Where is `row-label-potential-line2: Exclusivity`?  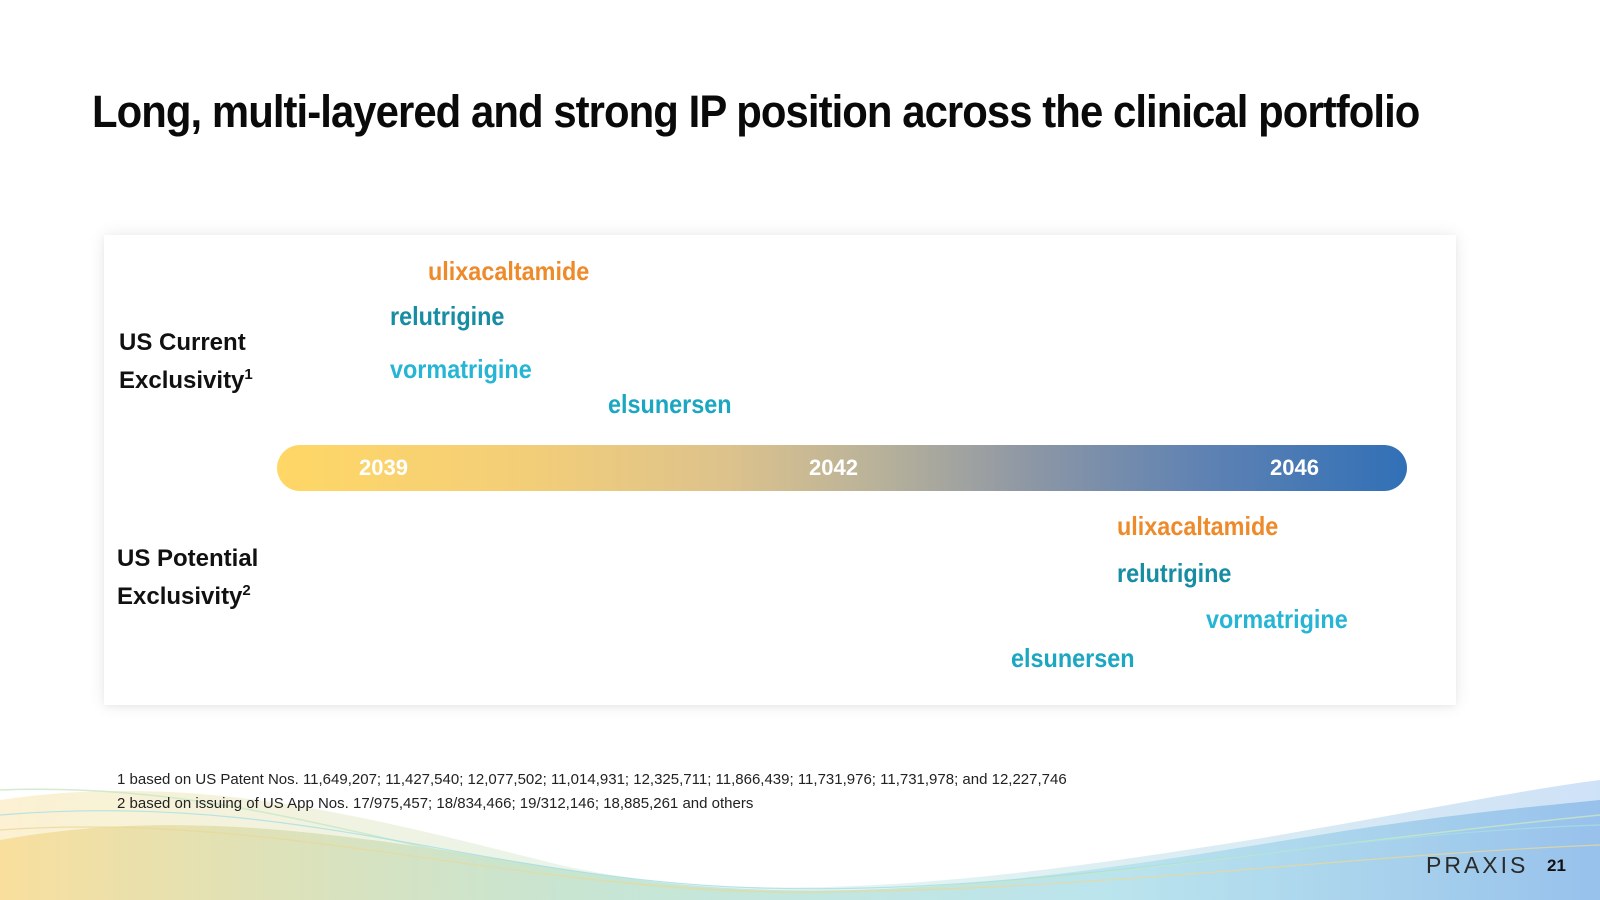 row-label-potential-line2: Exclusivity is located at coordinates (180, 596).